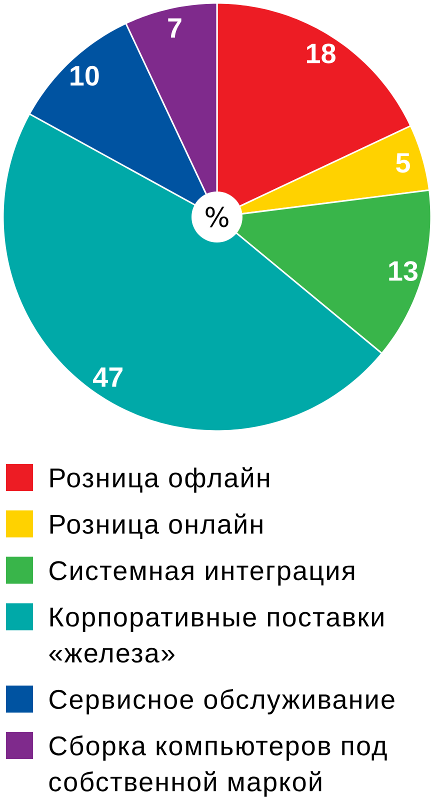  What do you see at coordinates (218, 766) in the screenshot?
I see `legend-label: Сборка компьютеров под собственной маркой` at bounding box center [218, 766].